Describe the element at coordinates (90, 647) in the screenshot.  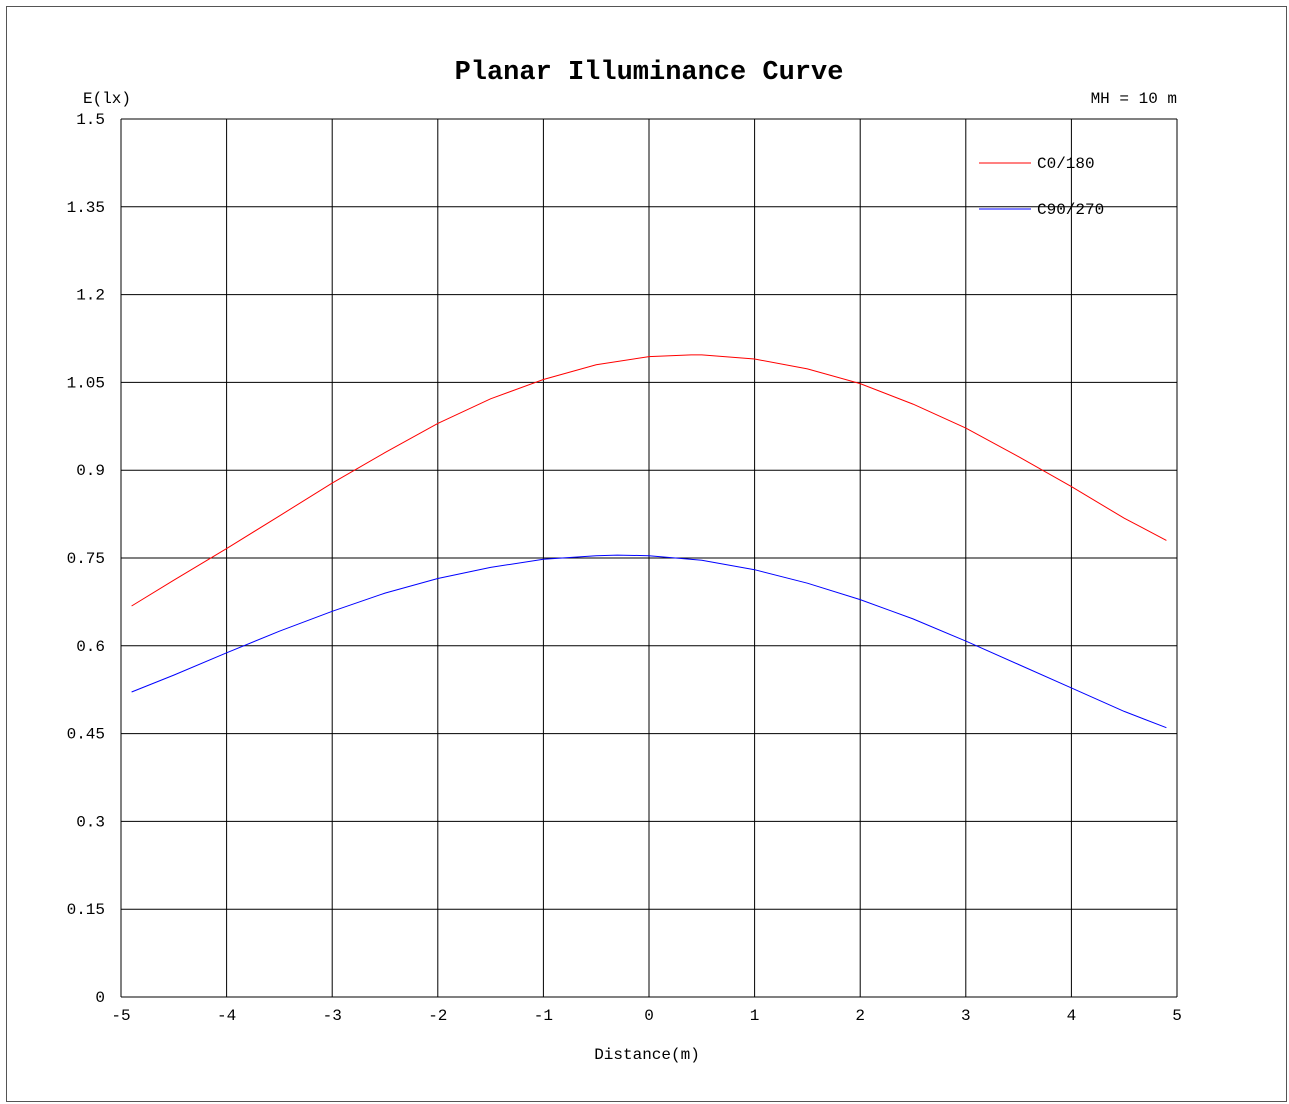
I see `y-tick-label: 0.6` at that location.